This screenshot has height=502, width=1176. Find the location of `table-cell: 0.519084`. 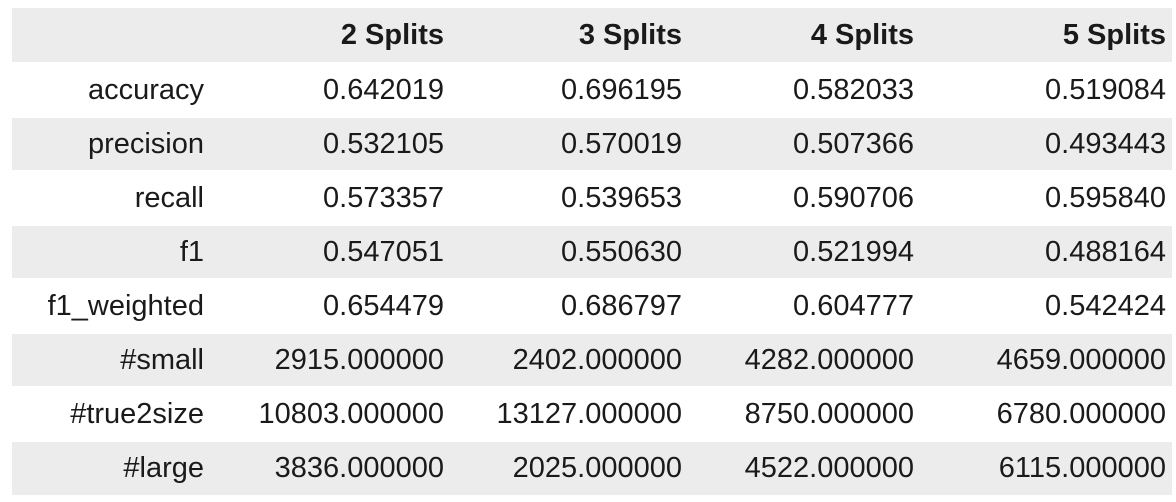

table-cell: 0.519084 is located at coordinates (1046, 89).